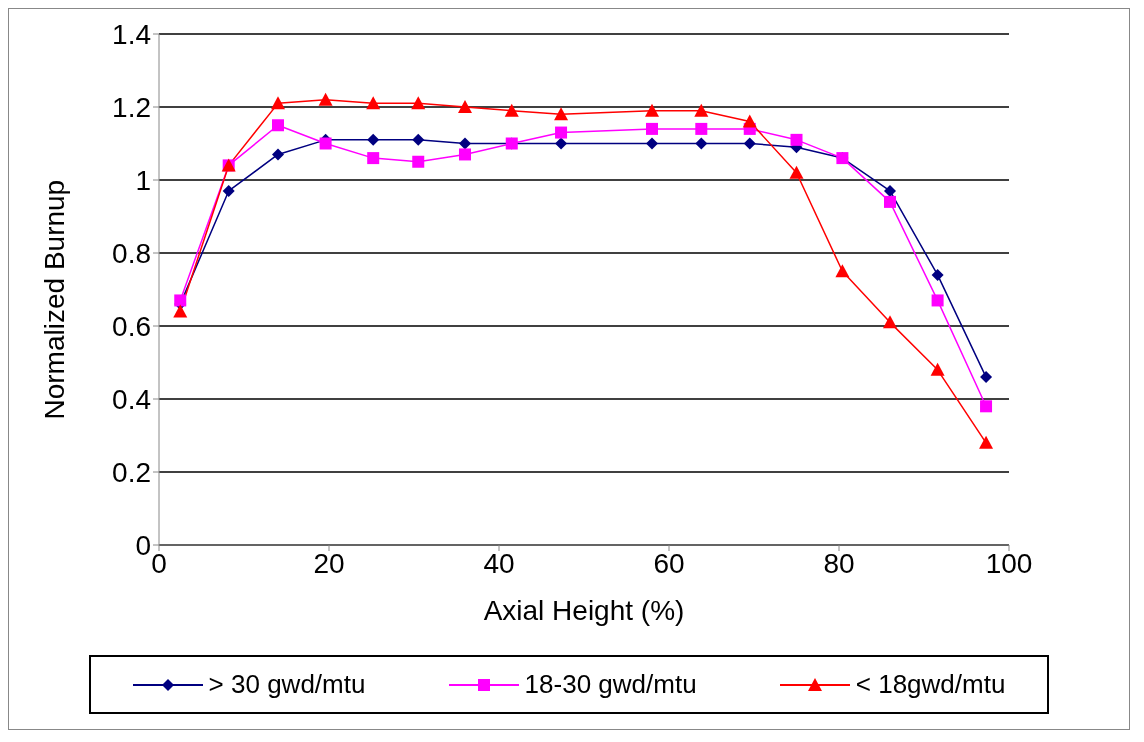 The image size is (1144, 742). I want to click on legend-label: < 18gwd/mtu, so click(930, 684).